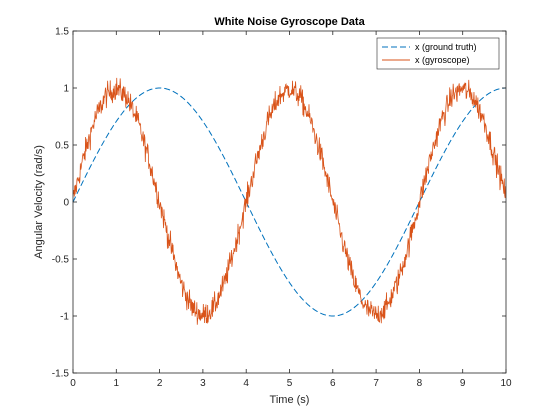 This screenshot has width=560, height=420. Describe the element at coordinates (66, 89) in the screenshot. I see `y-tick-label: 1` at that location.